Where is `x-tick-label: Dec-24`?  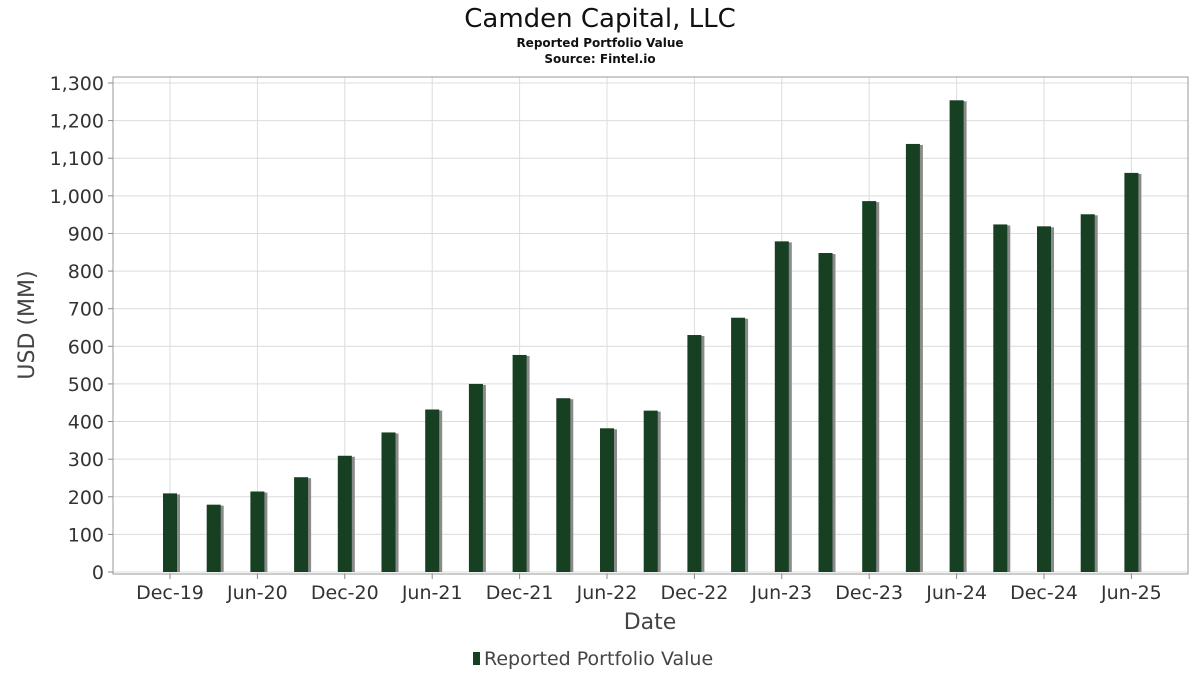 x-tick-label: Dec-24 is located at coordinates (1044, 593).